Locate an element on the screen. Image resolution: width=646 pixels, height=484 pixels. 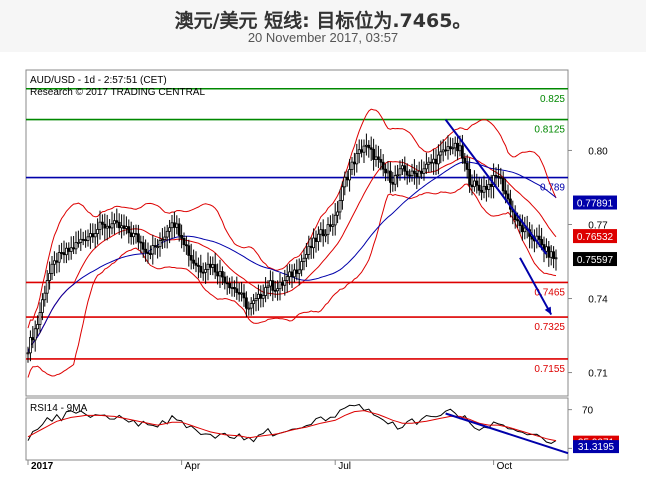
level-label-4: 0.7325 is located at coordinates (549, 327).